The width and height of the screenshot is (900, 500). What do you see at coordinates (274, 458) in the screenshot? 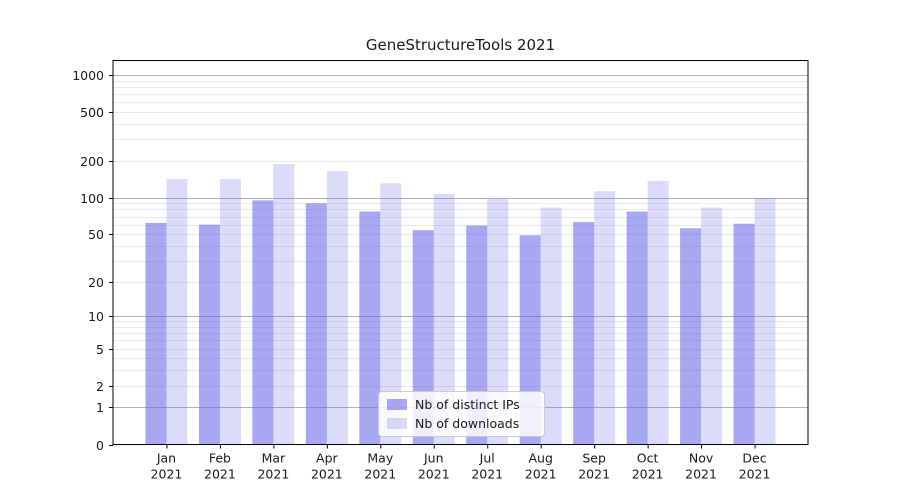
I see `x-tick-label-mar: Mar` at bounding box center [274, 458].